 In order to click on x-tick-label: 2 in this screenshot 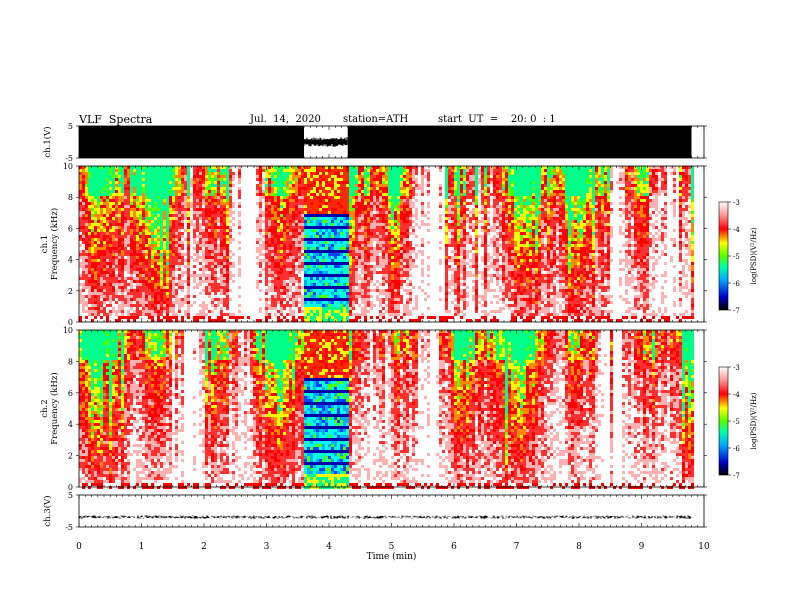, I will do `click(204, 547)`.